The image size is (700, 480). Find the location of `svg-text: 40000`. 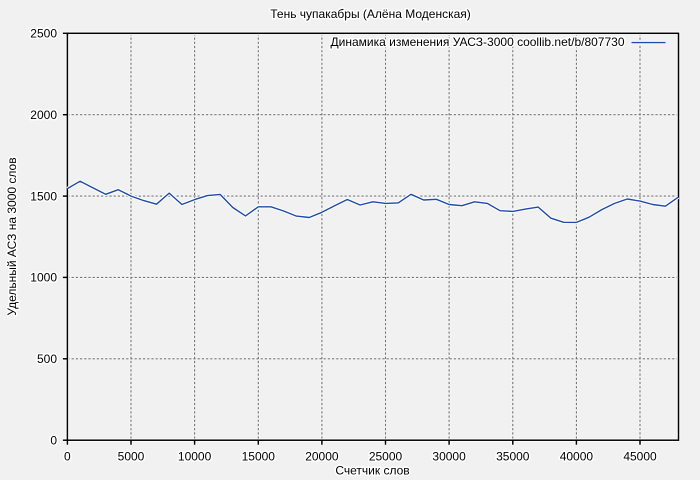

svg-text: 40000 is located at coordinates (577, 457).